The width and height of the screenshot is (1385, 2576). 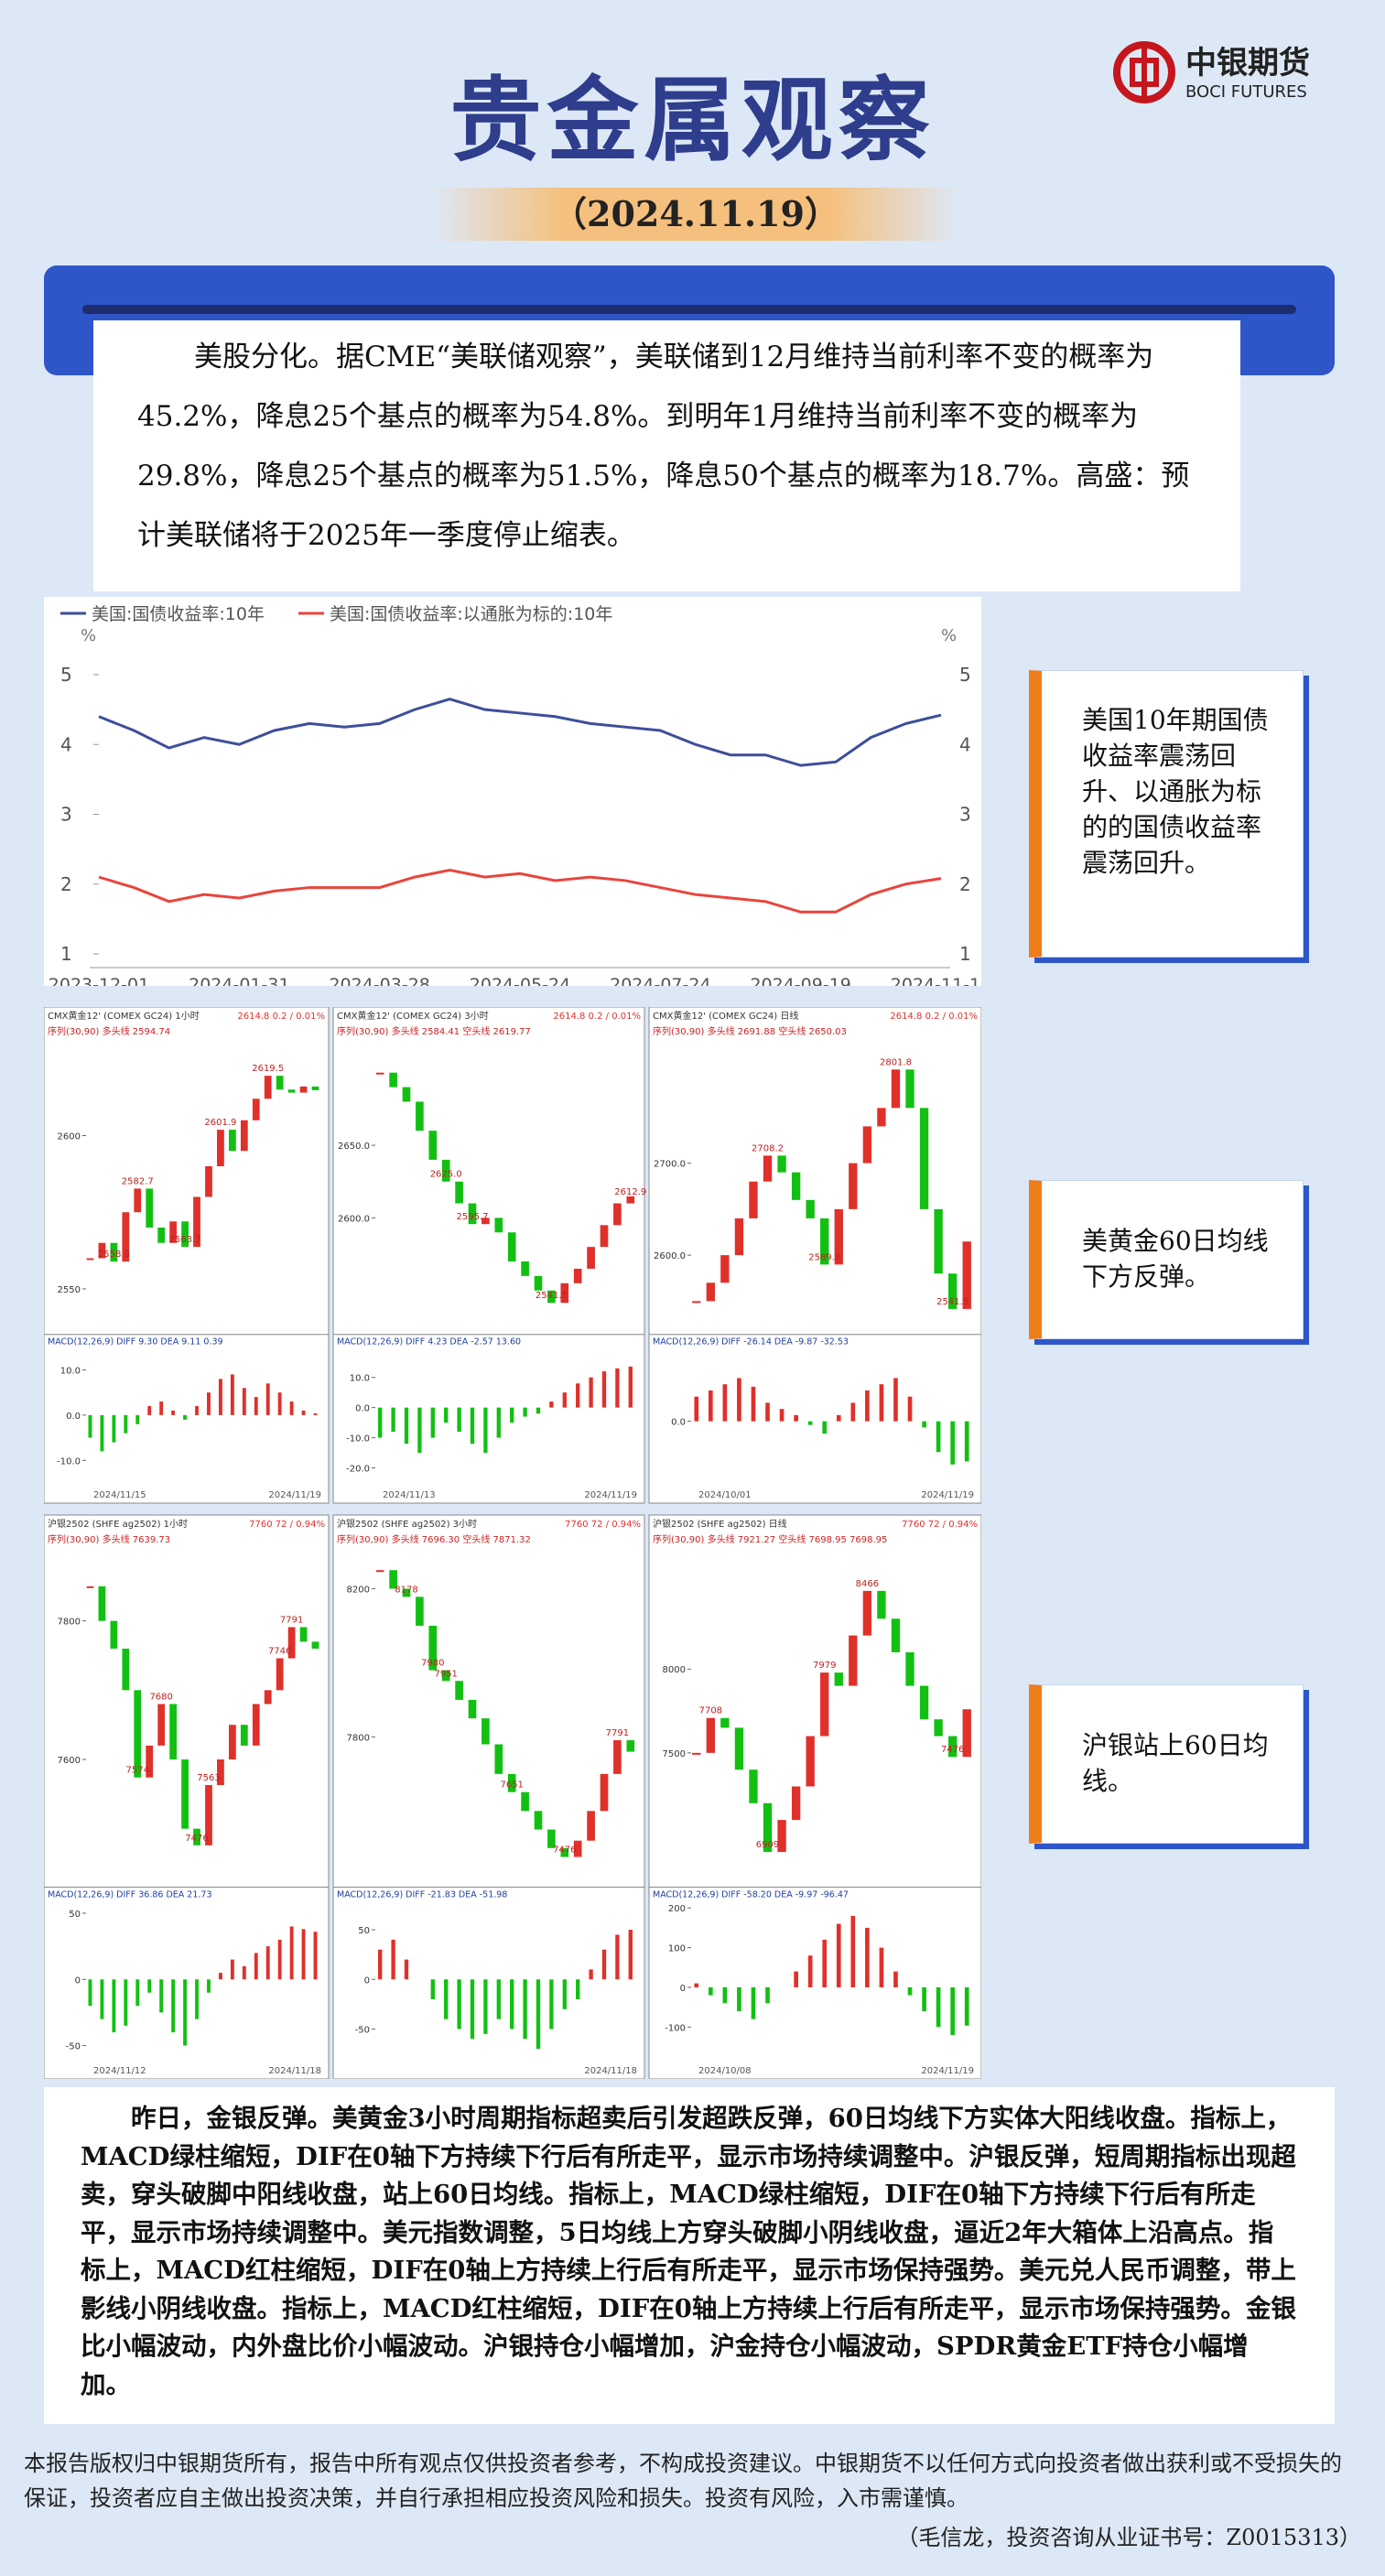 What do you see at coordinates (137, 1771) in the screenshot?
I see `price-annotation: 7574` at bounding box center [137, 1771].